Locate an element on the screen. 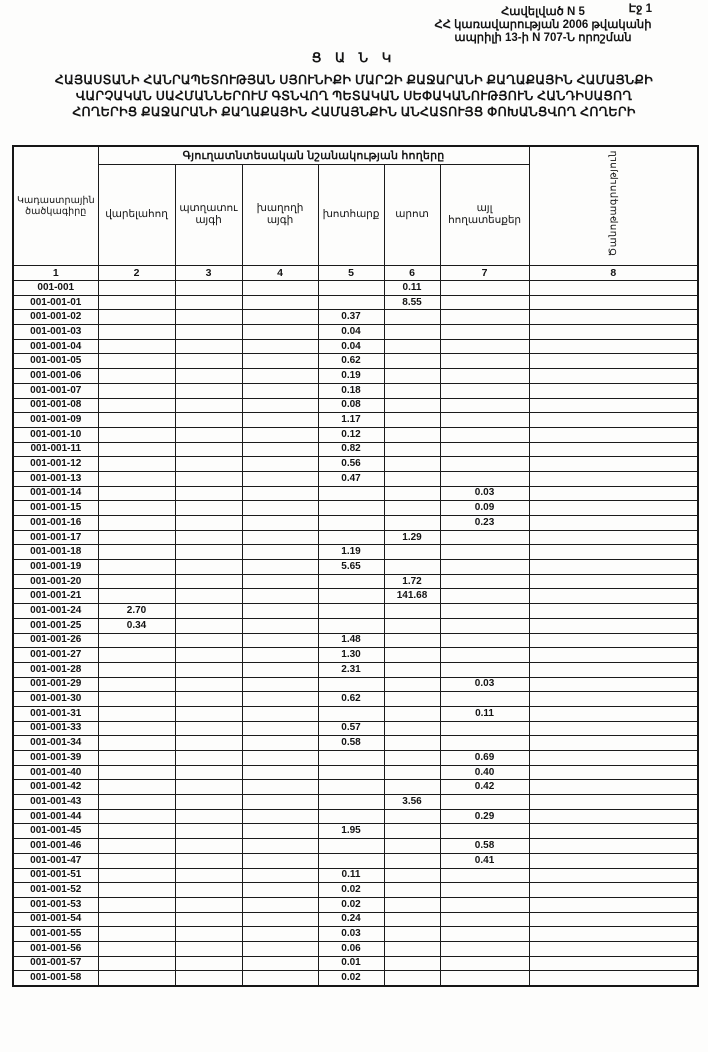 The image size is (708, 1052). table-row: 001-001-07 0.18 is located at coordinates (355, 390).